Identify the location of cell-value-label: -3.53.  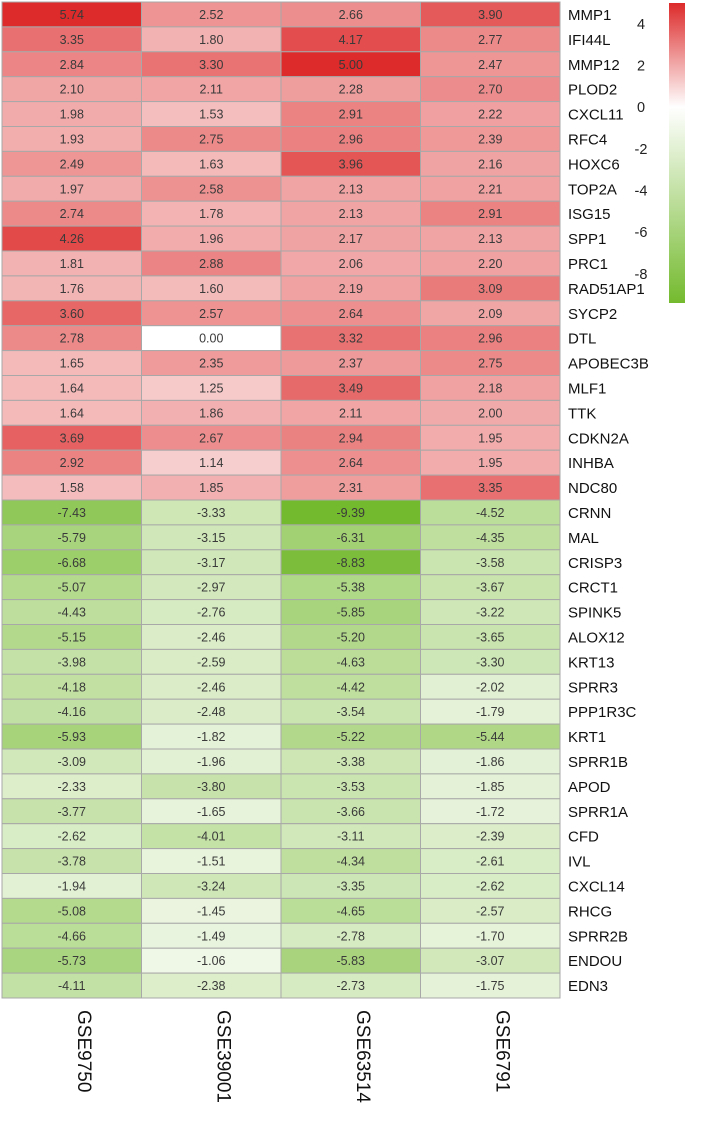
(351, 787).